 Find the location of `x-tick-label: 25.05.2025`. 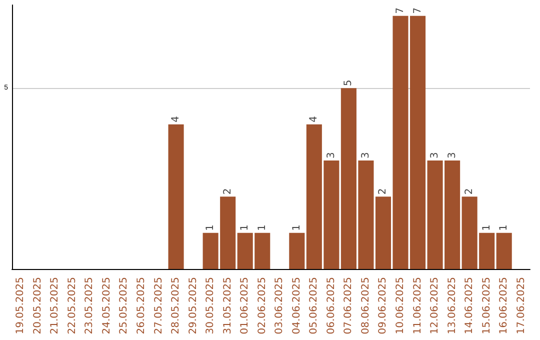

x-tick-label: 25.05.2025 is located at coordinates (124, 305).